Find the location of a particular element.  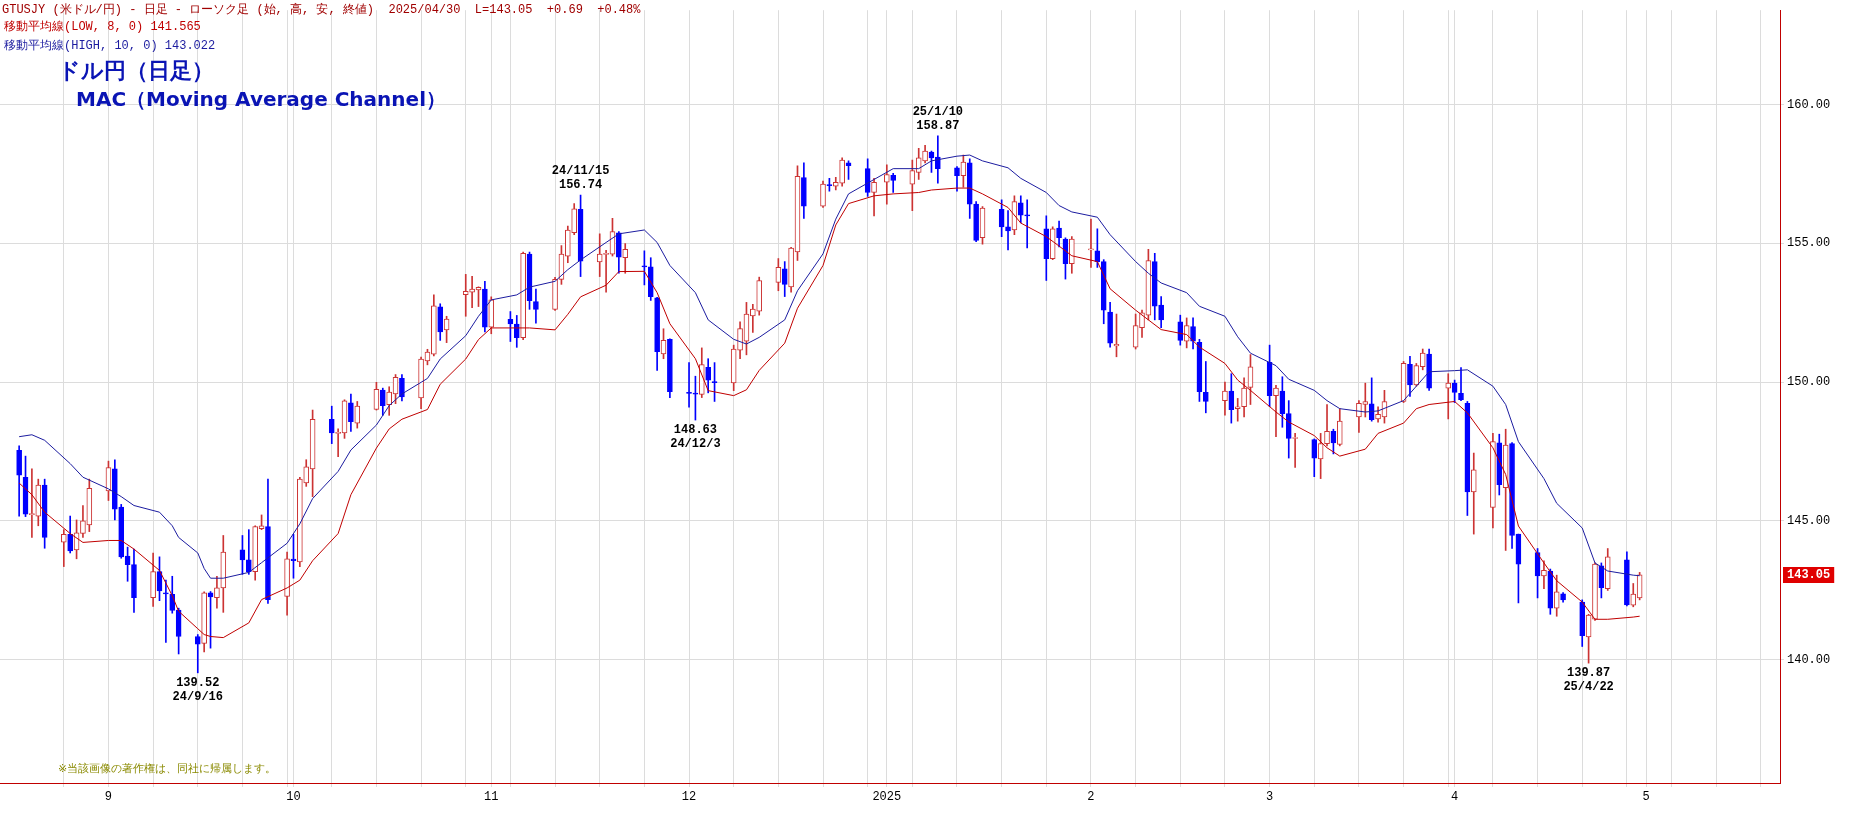

x-tick-label: 11 is located at coordinates (491, 797).